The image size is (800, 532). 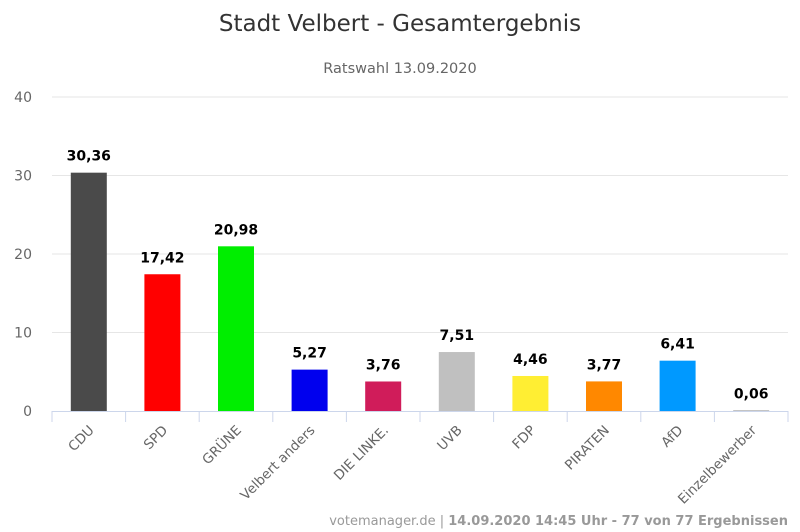 I want to click on x-tick-label: GRÜNE, so click(x=221, y=444).